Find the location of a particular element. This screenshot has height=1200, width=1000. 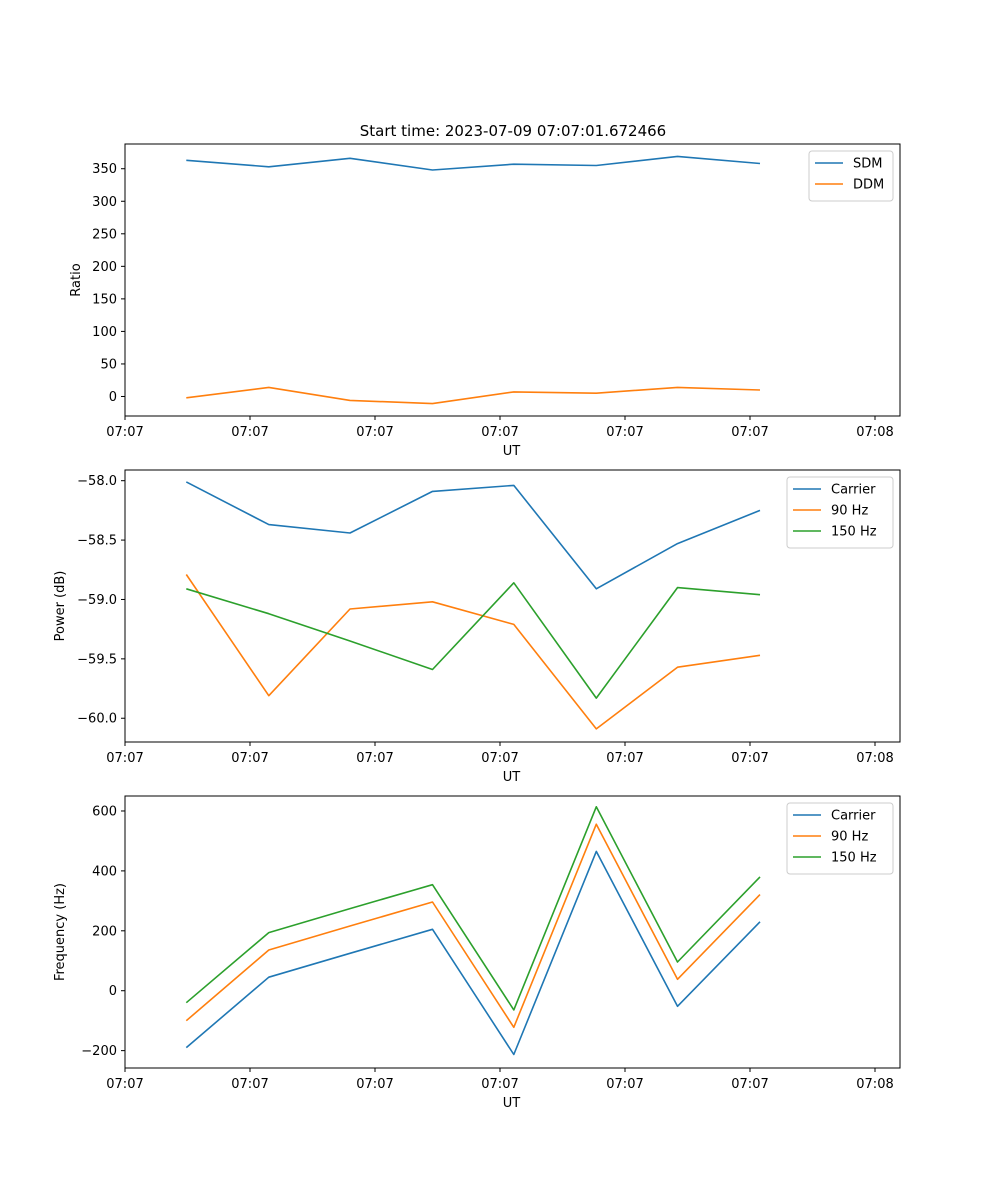

y-tick-label: 100 is located at coordinates (104, 332).